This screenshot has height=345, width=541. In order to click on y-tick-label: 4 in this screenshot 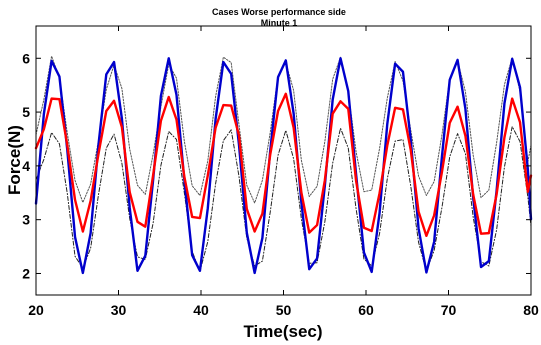, I will do `click(26, 166)`.